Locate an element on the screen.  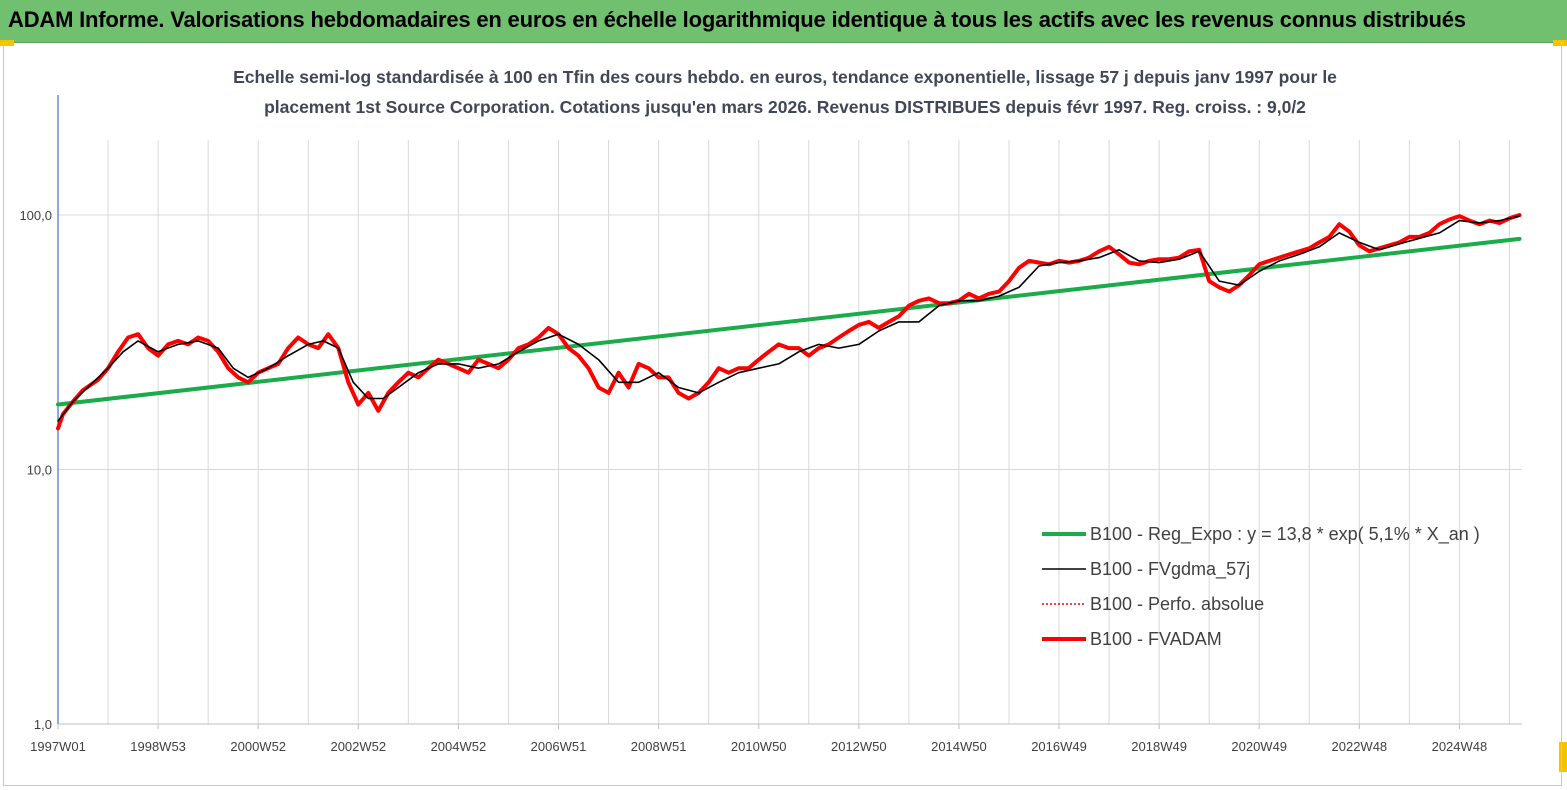
x-tick-label: 2010W50 is located at coordinates (759, 746).